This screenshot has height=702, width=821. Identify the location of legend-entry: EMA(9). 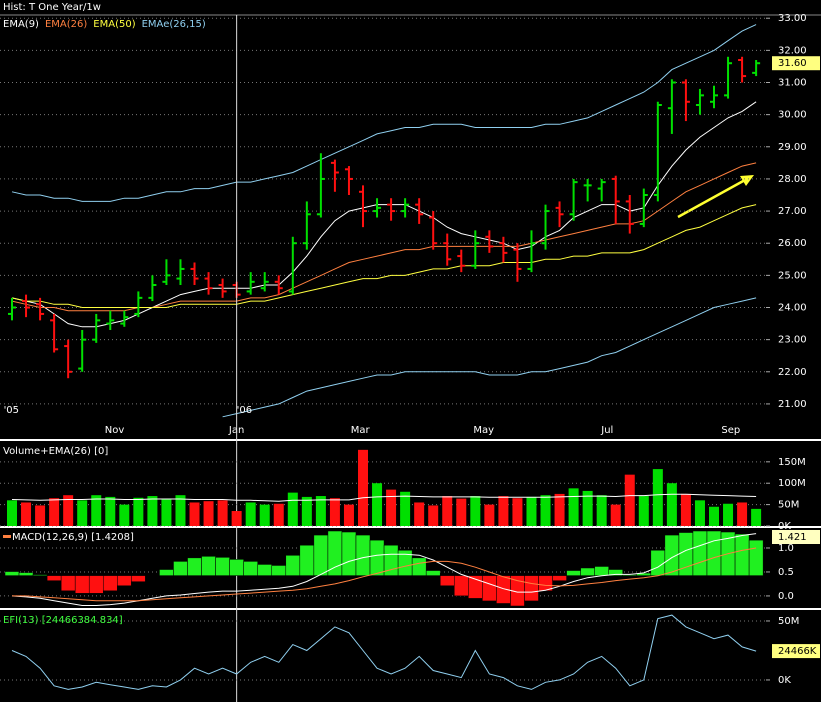
(21, 24).